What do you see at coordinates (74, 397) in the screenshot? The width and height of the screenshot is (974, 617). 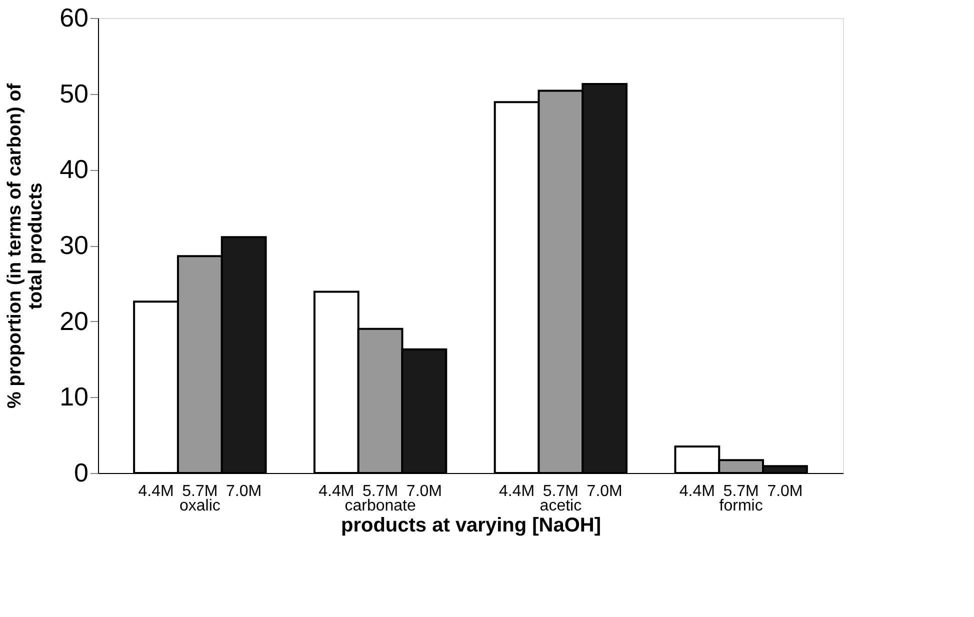 I see `y-tick-label: 10` at bounding box center [74, 397].